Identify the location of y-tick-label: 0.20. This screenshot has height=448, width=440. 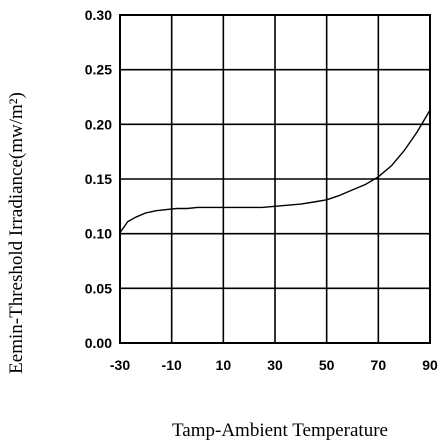
(98, 124).